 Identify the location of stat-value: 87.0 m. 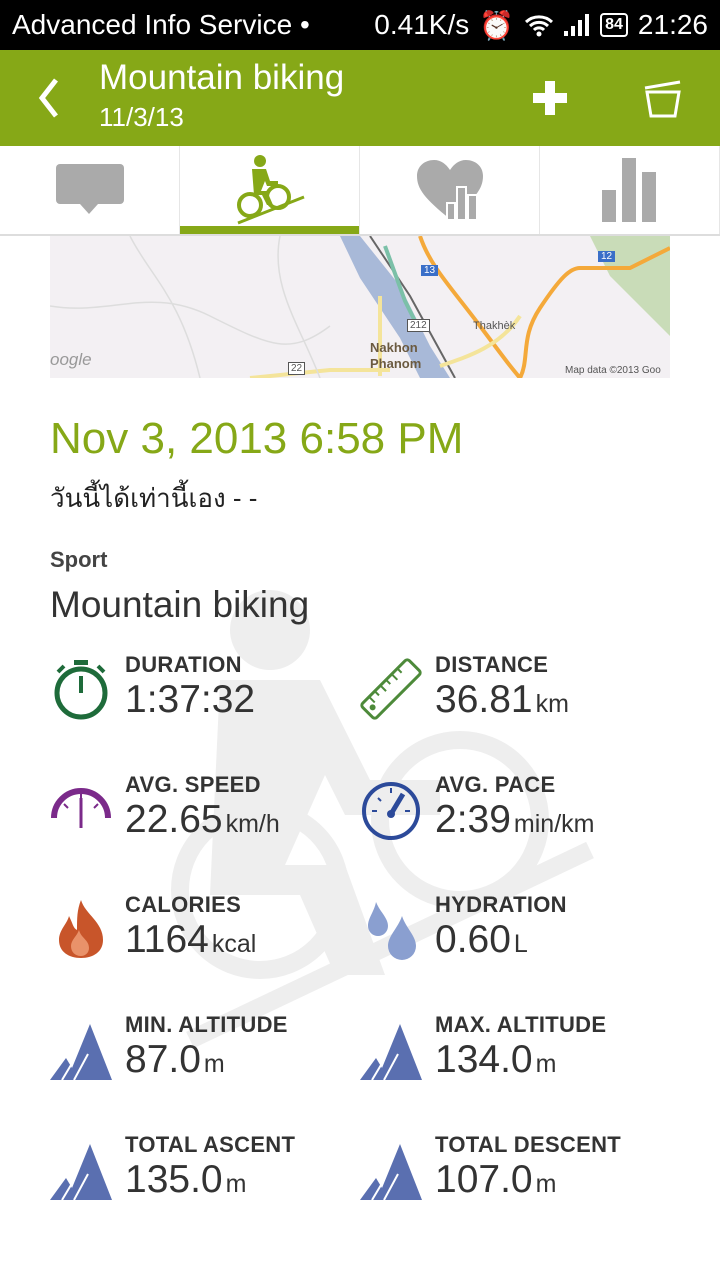
(175, 1060).